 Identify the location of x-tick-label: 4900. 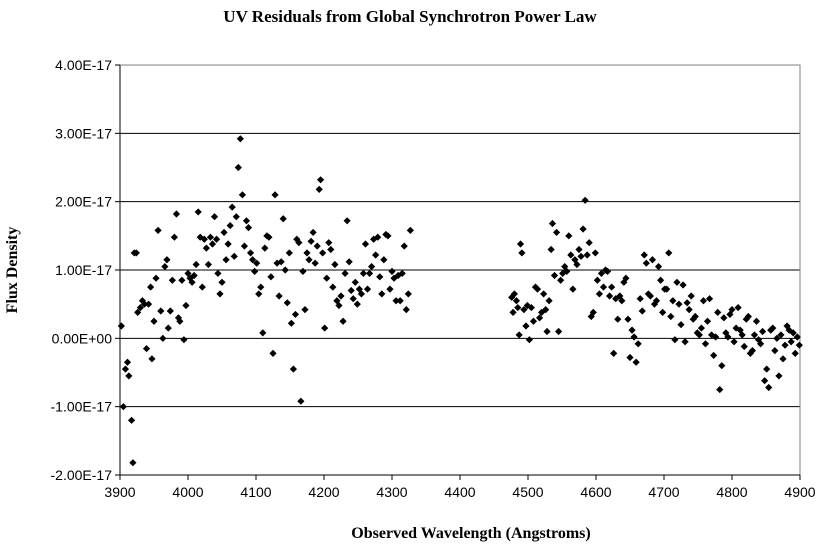
(799, 492).